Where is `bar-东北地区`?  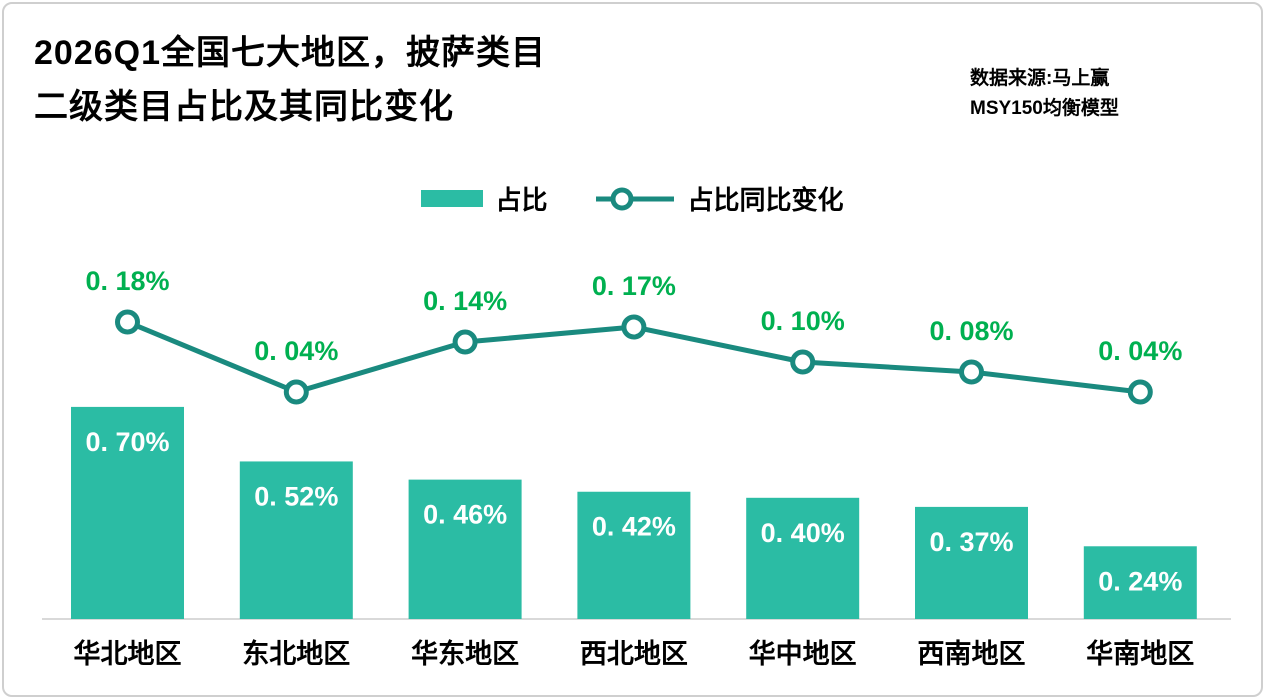 bar-东北地区 is located at coordinates (296, 540).